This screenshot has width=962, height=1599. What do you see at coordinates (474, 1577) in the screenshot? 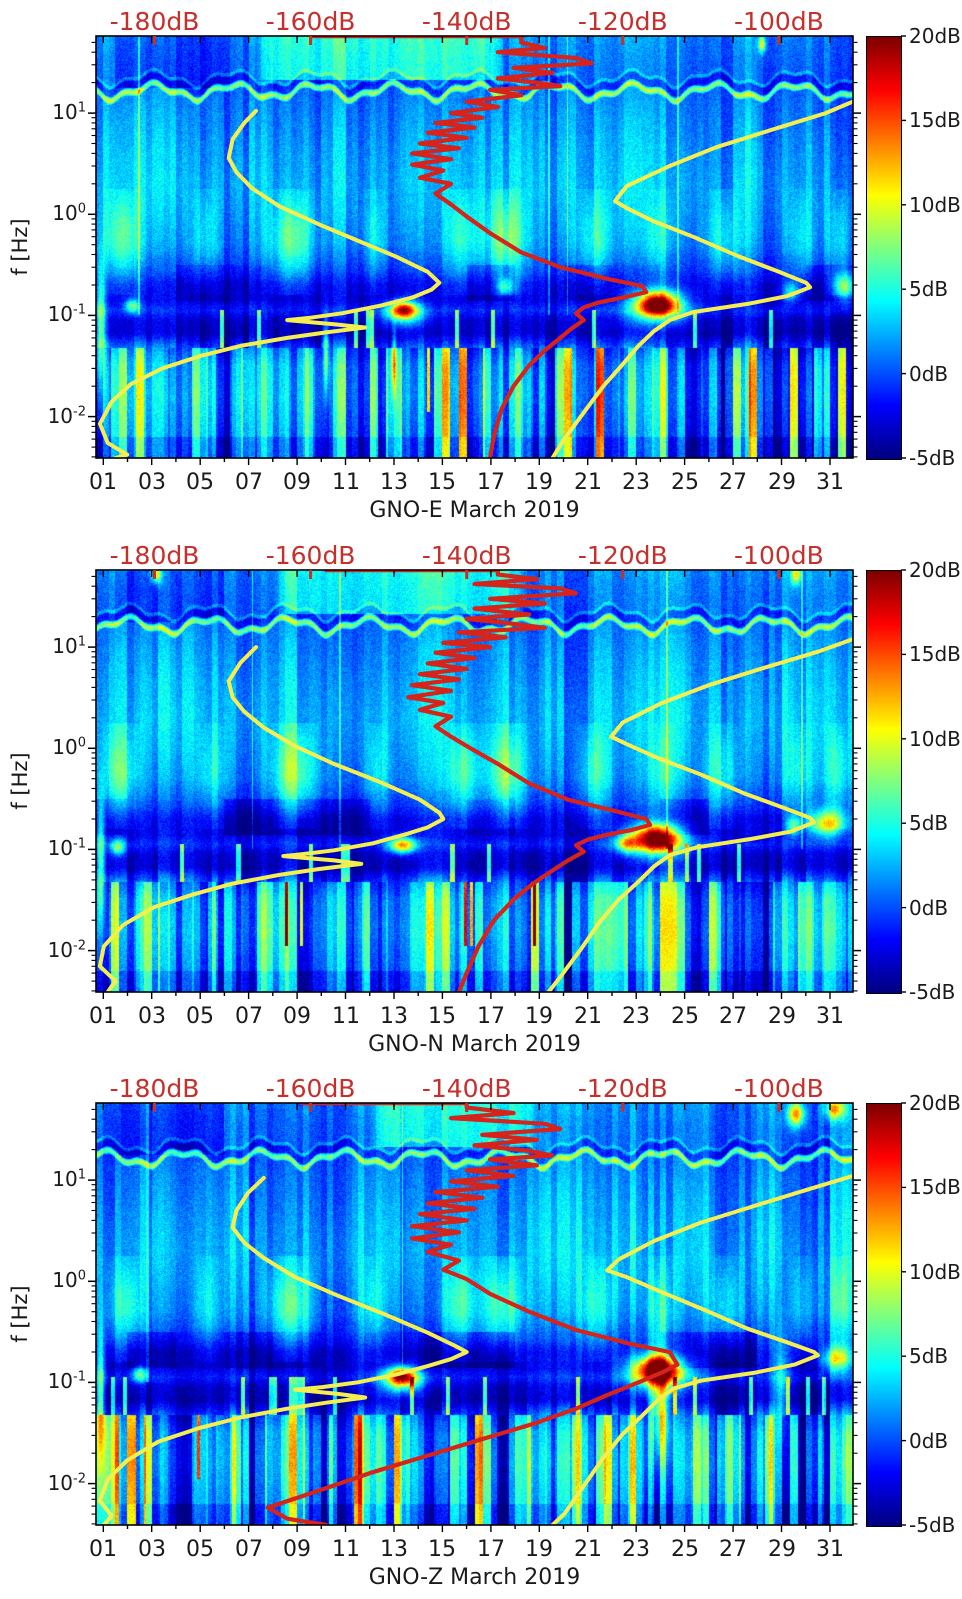
I see `panel-title: GNO-Z March 2019` at bounding box center [474, 1577].